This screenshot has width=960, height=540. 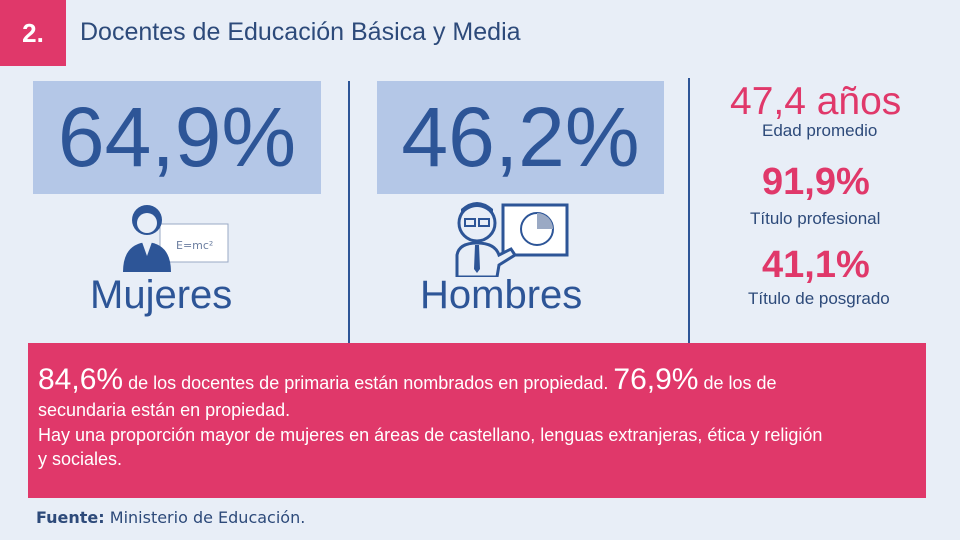 I want to click on men-percent: 46,2%, so click(x=520, y=137).